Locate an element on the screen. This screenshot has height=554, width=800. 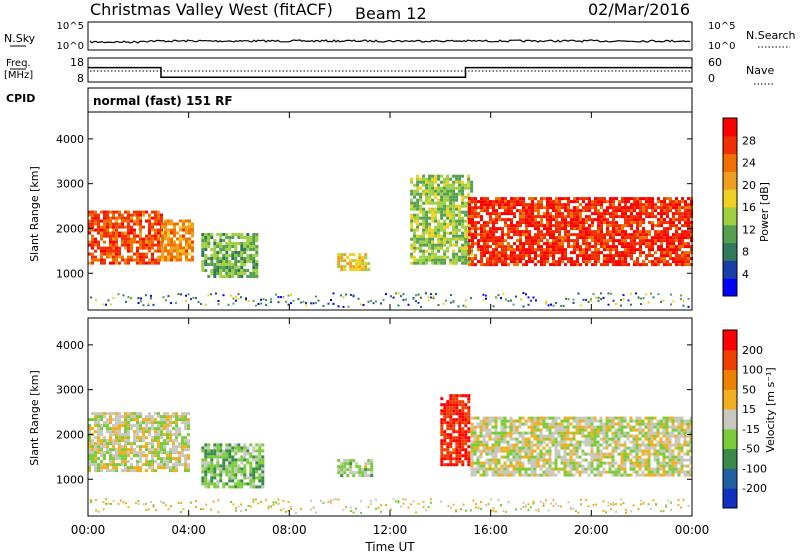
nave-tick-top: 60 is located at coordinates (715, 62).